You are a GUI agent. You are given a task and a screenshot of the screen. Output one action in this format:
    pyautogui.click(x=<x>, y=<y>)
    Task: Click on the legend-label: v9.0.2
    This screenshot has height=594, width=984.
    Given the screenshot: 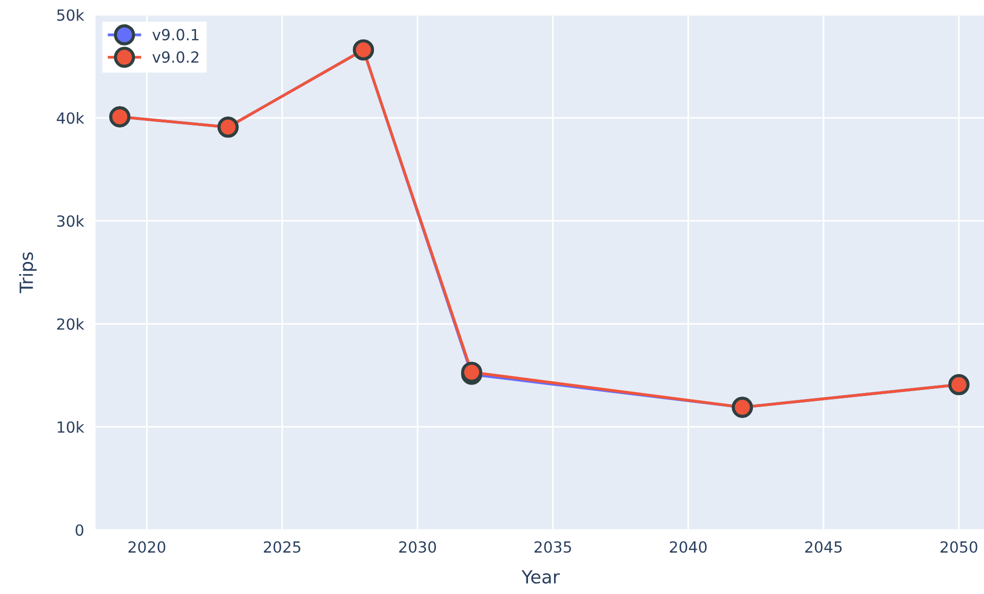 What is the action you would take?
    pyautogui.click(x=175, y=57)
    